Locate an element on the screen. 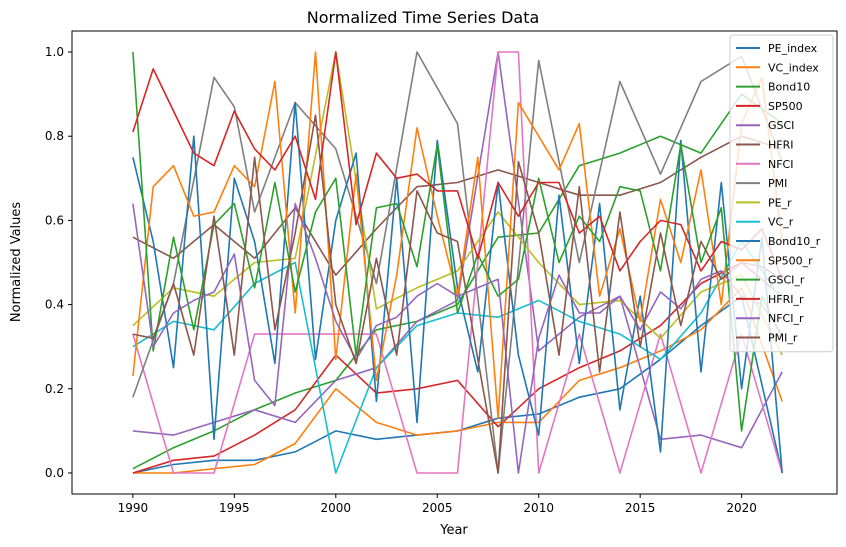  legend-label: PE_r is located at coordinates (780, 202).